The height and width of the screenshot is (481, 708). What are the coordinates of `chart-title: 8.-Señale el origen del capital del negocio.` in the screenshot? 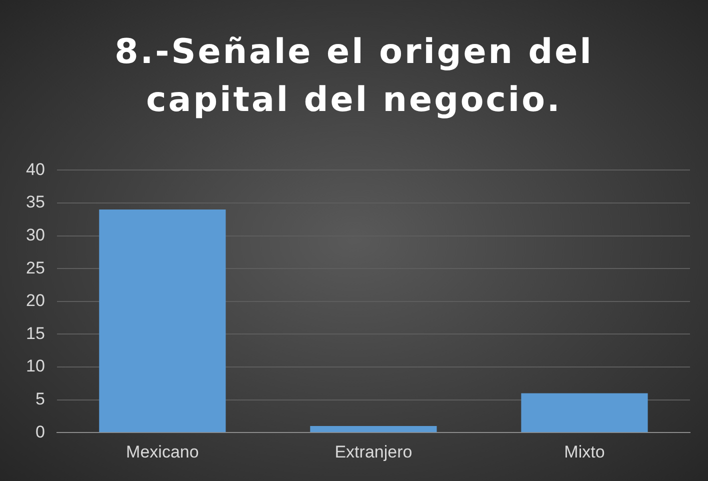 It's located at (354, 76).